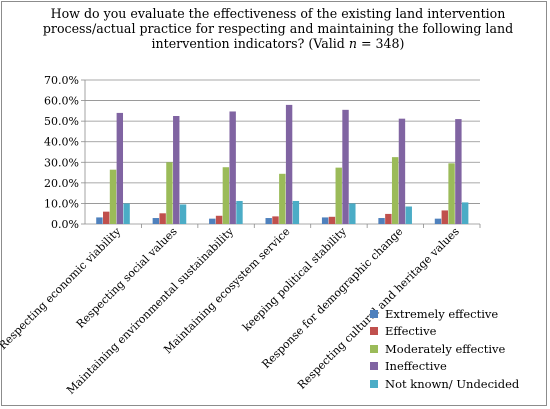 This screenshot has height=409, width=550. I want to click on y-tick-label: 50.0%, so click(61, 121).